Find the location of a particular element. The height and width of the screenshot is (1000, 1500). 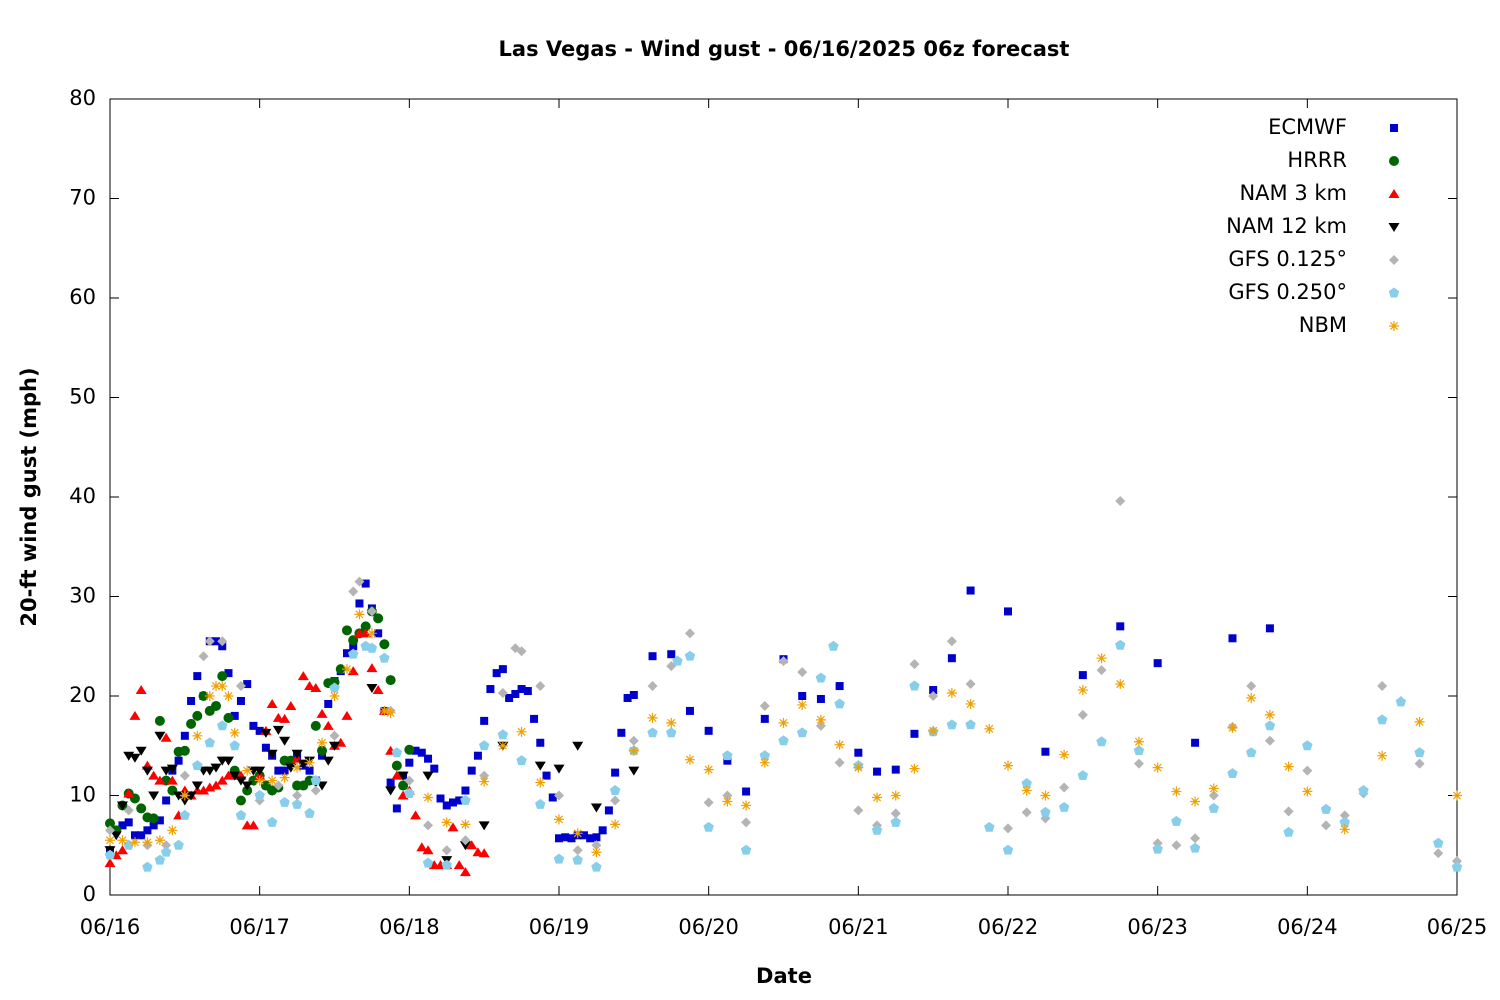

y-tick-label: 50 is located at coordinates (82, 397).